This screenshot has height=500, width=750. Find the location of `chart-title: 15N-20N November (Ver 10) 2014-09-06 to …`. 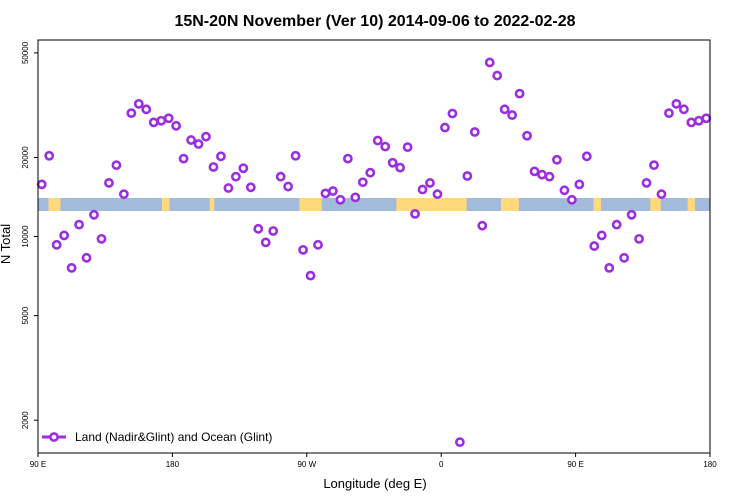

chart-title: 15N-20N November (Ver 10) 2014-09-06 to … is located at coordinates (374, 21).